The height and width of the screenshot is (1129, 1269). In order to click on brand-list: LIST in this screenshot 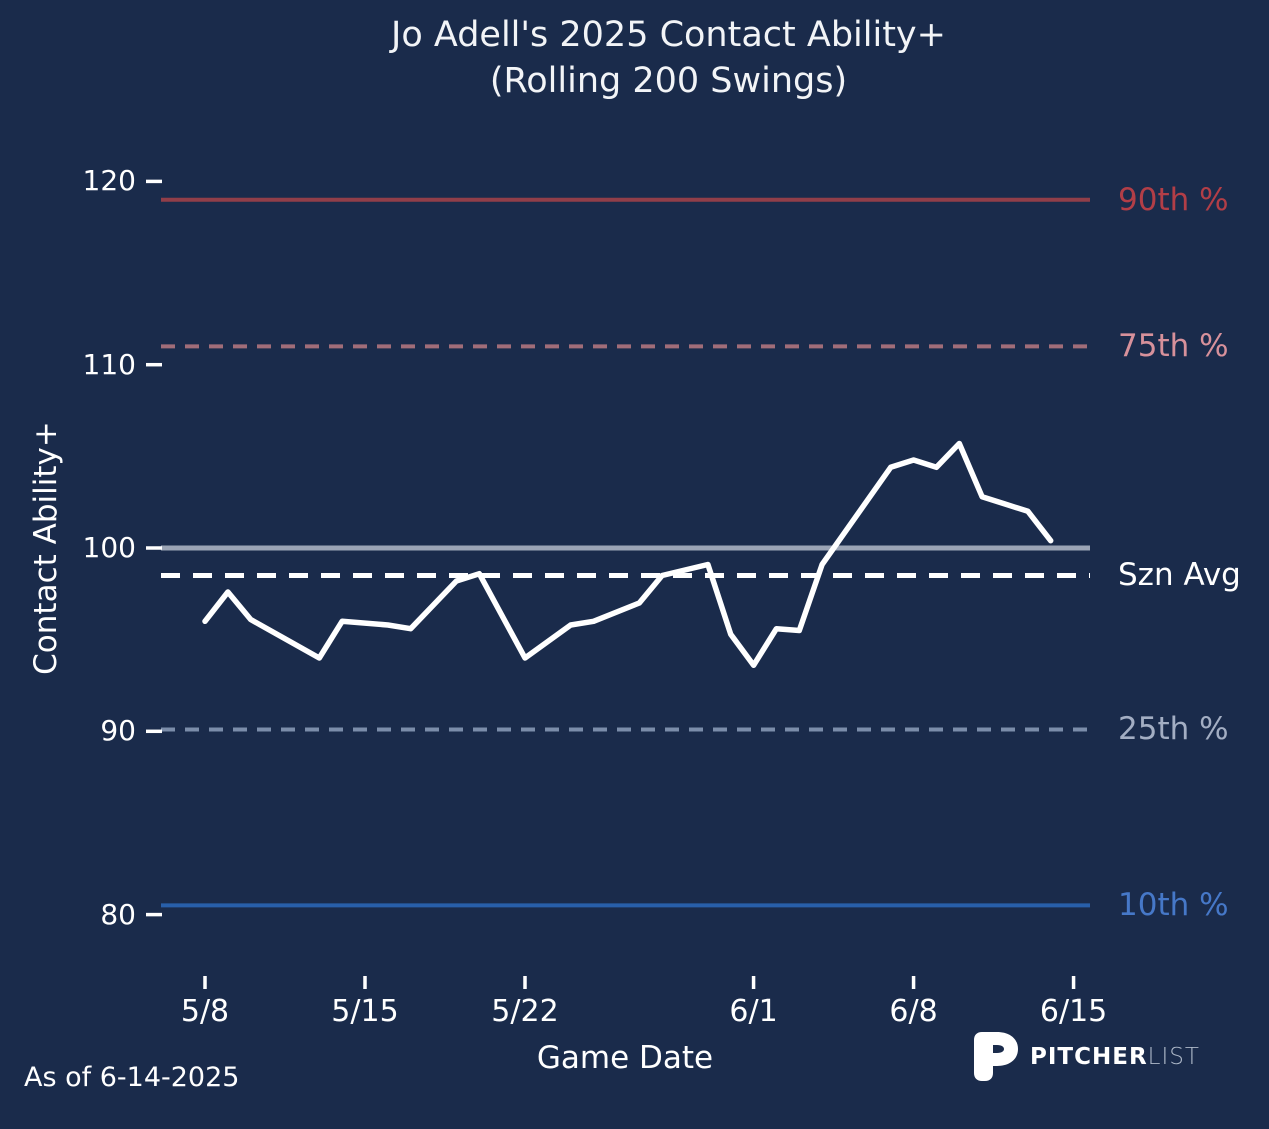, I will do `click(1173, 1056)`.